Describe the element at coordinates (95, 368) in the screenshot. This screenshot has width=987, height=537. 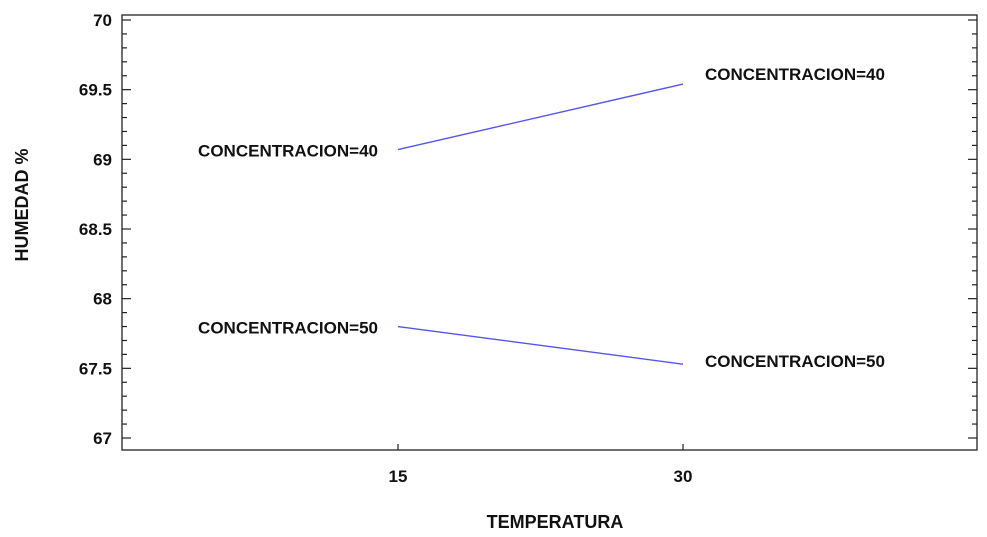
I see `y-tick-label: 67.5` at that location.